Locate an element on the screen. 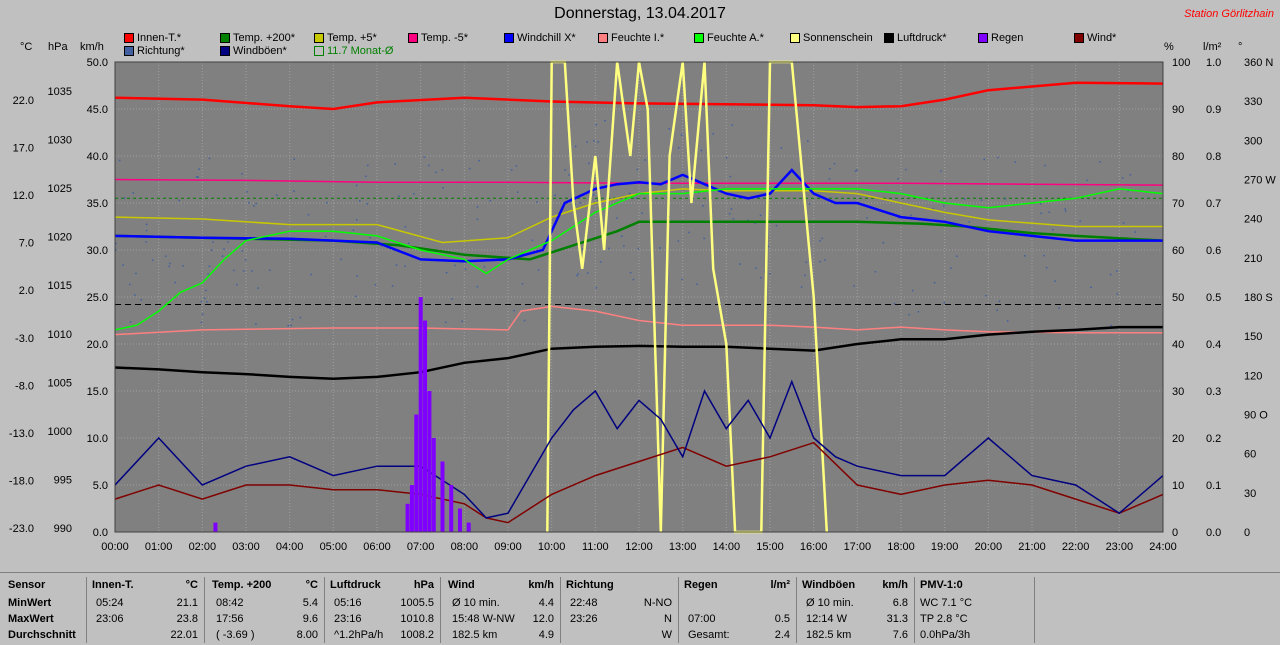  stats-cell: 05:16 is located at coordinates (348, 603).